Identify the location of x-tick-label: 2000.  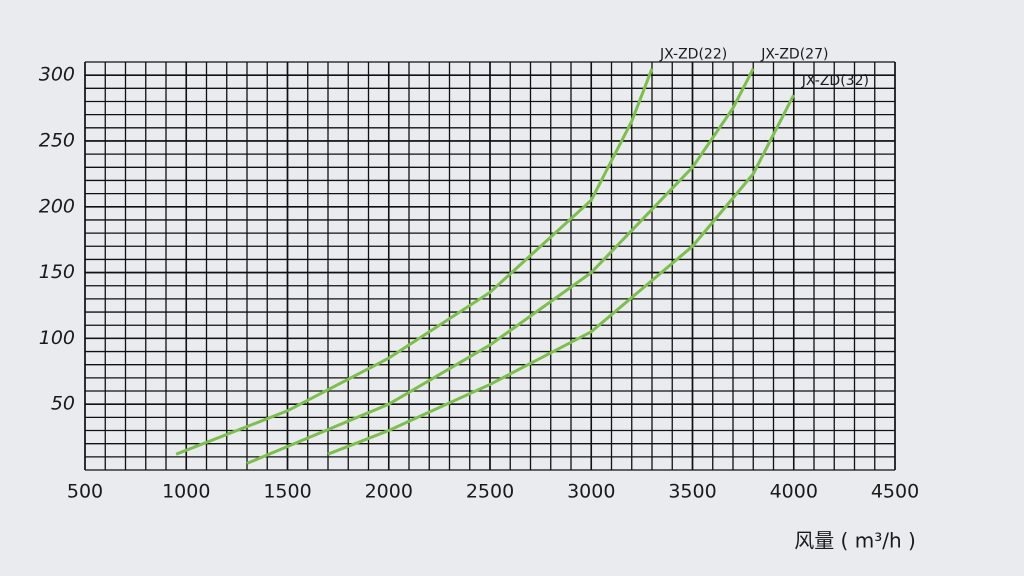
(389, 492).